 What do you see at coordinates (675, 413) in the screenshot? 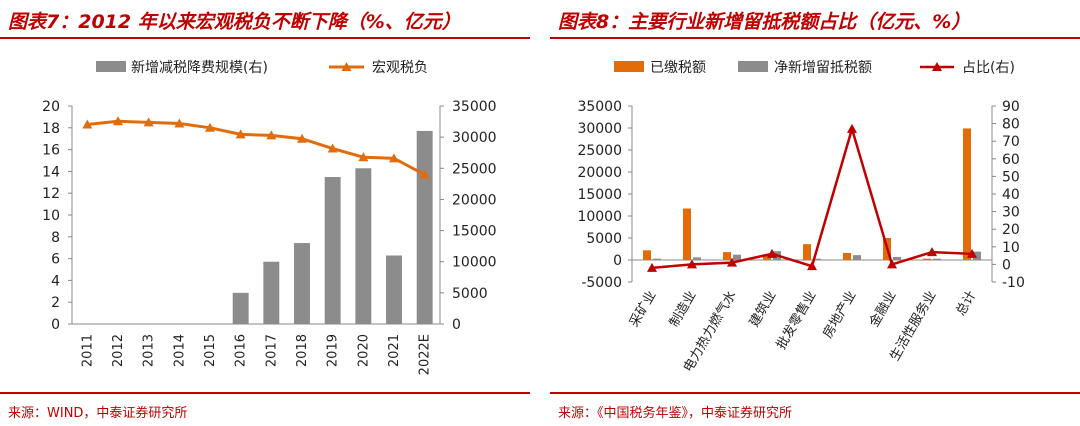
I see `source-note: 来源：《中国税务年鉴》，中泰证券研究所` at bounding box center [675, 413].